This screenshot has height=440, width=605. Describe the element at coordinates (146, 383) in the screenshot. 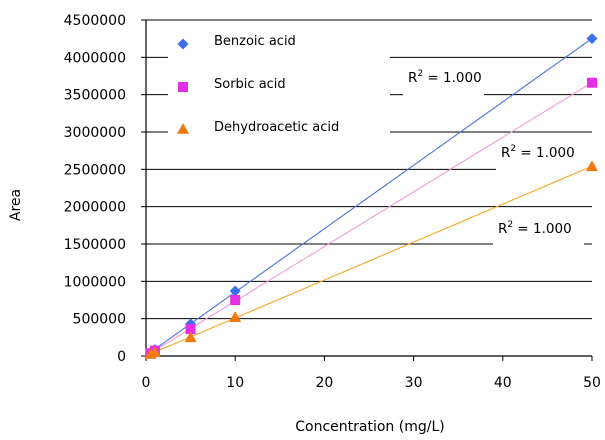

I see `x-tick-label: 0` at that location.